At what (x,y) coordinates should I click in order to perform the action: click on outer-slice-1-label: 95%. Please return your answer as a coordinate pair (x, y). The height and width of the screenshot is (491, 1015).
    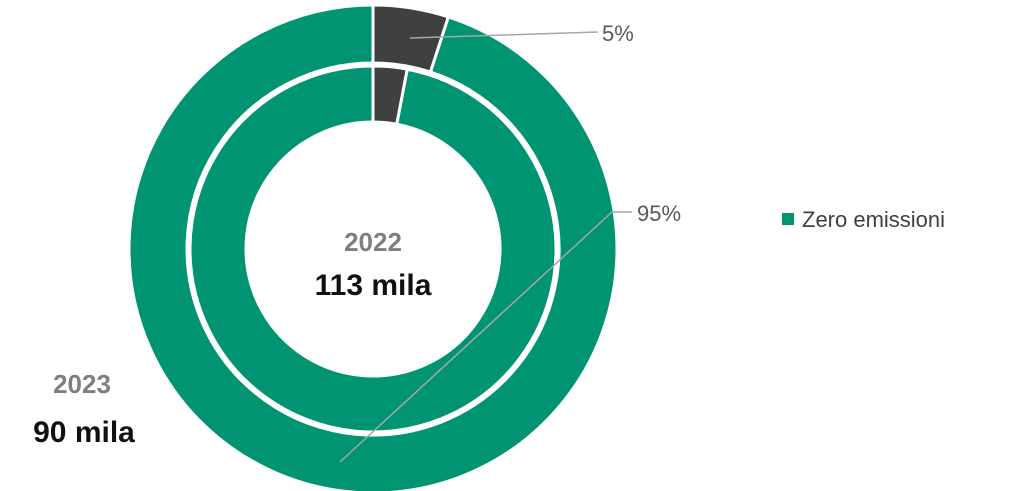
    Looking at the image, I should click on (659, 213).